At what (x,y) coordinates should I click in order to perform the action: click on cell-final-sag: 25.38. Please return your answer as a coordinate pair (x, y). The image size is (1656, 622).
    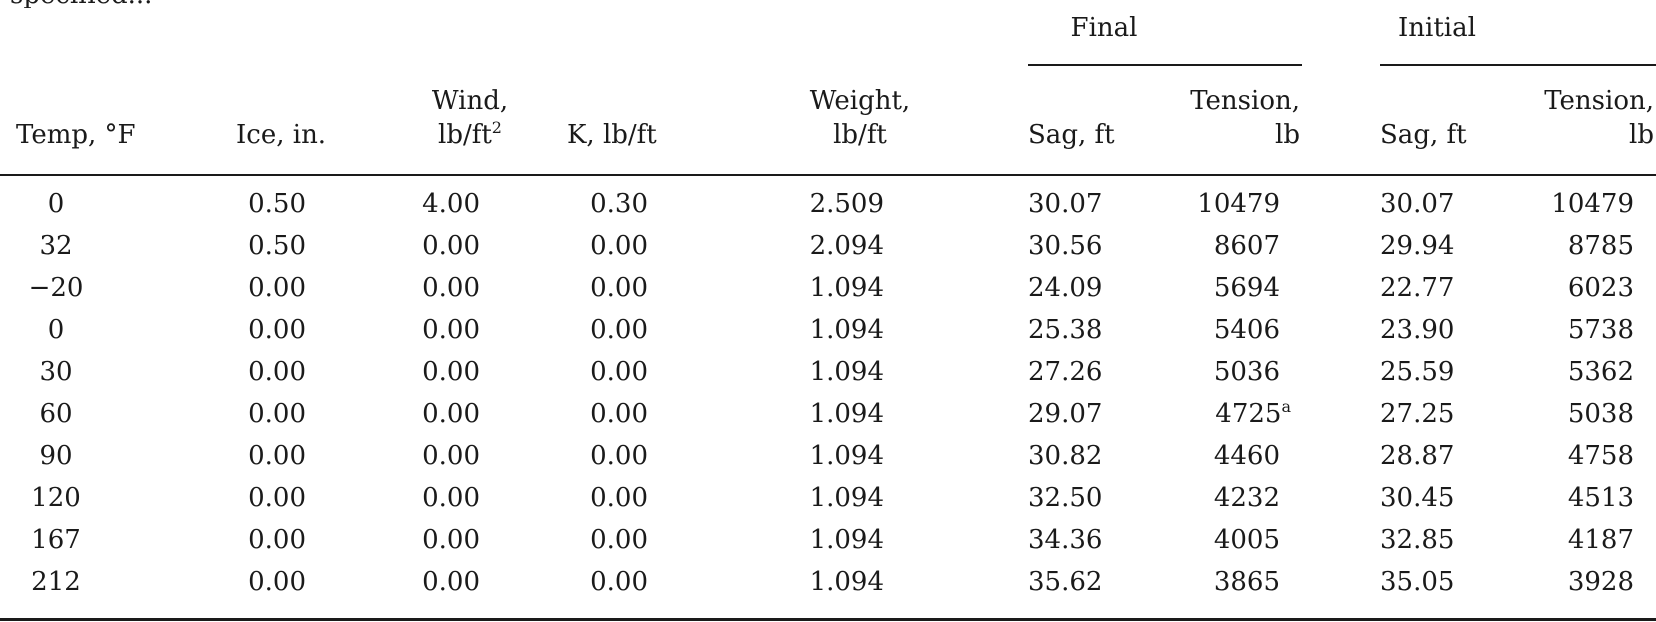
    Looking at the image, I should click on (1078, 330).